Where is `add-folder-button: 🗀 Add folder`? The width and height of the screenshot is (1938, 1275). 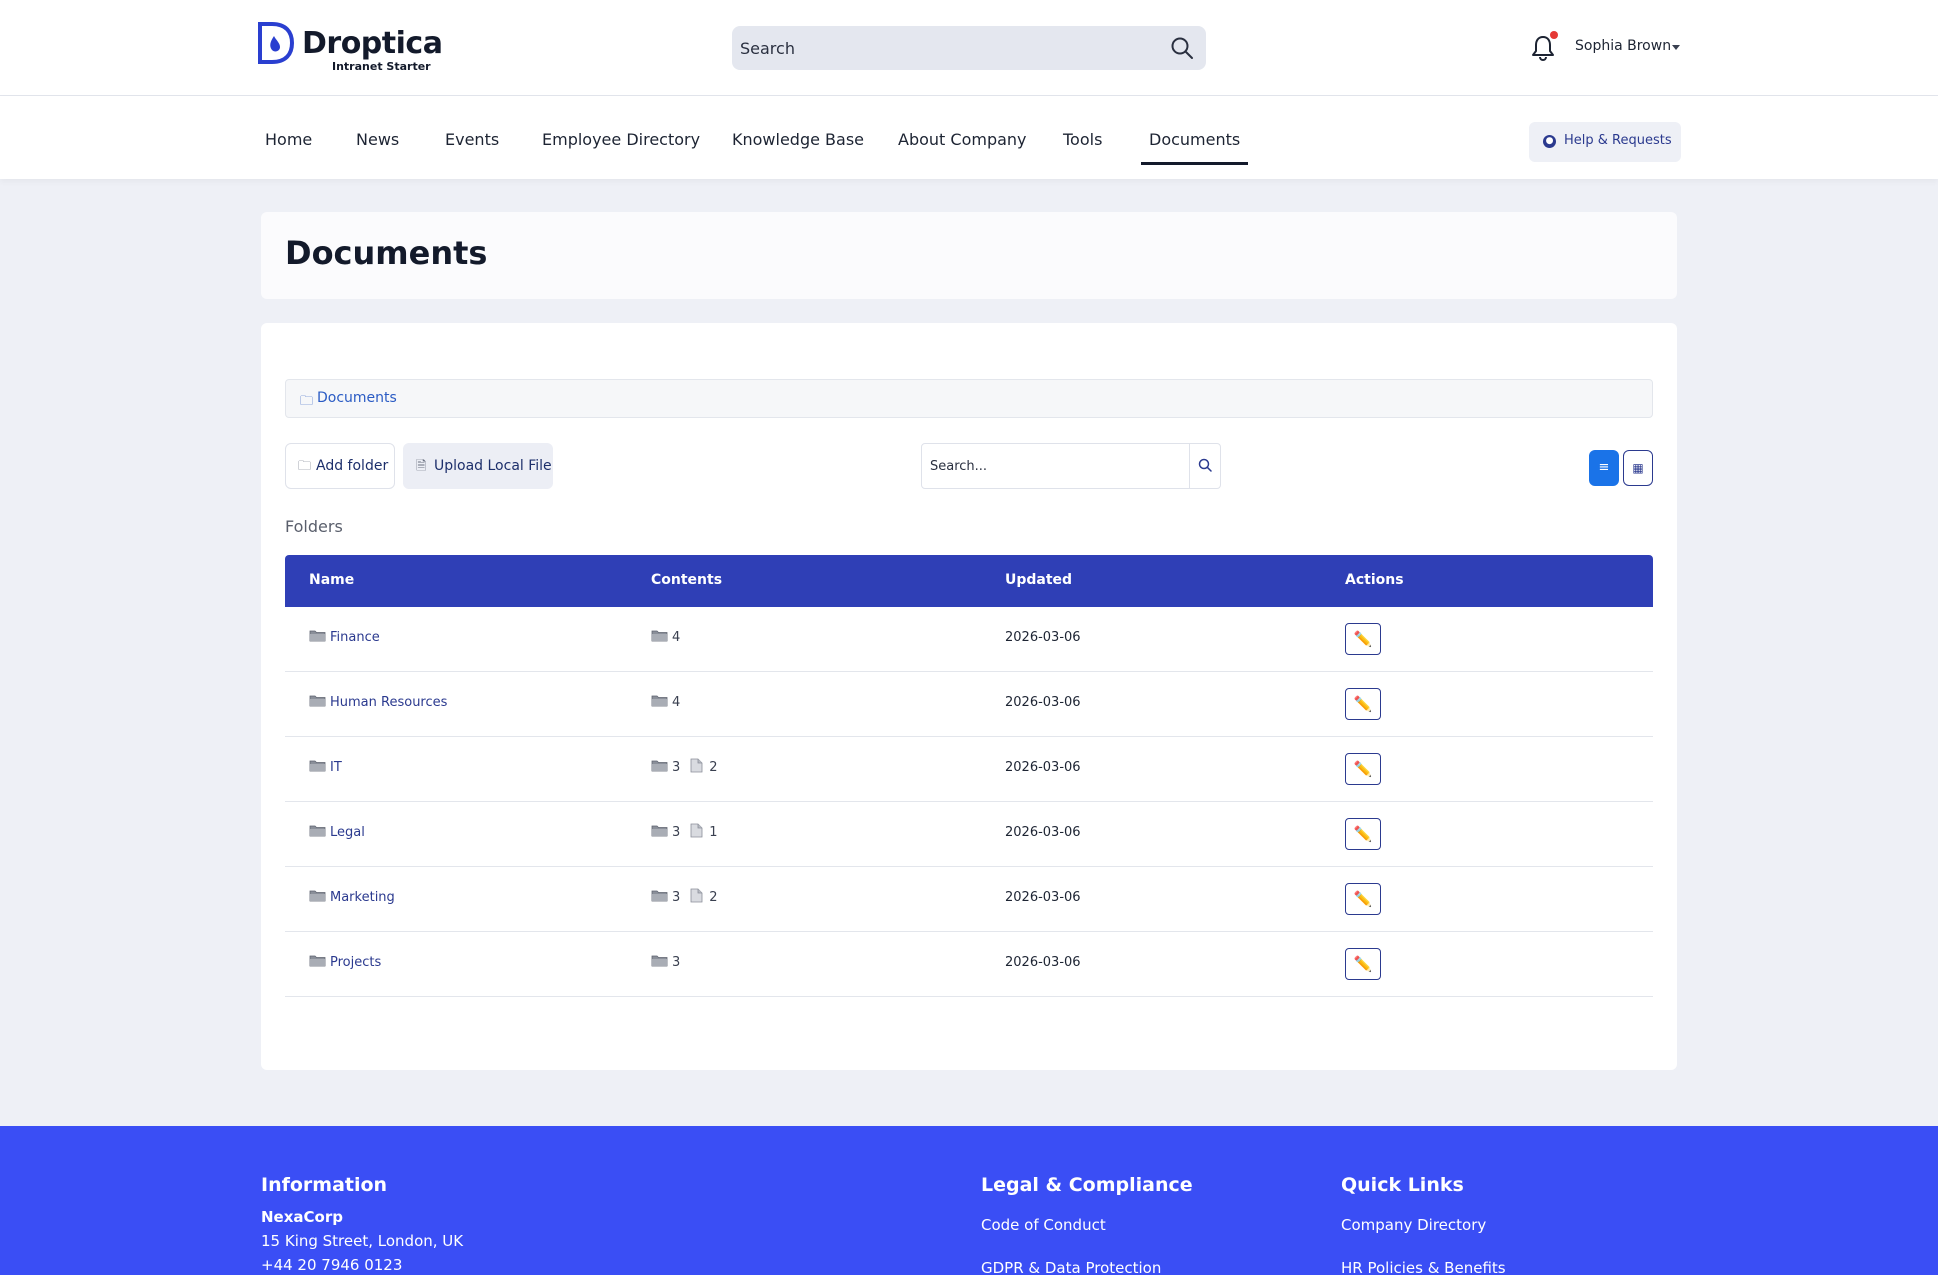 add-folder-button: 🗀 Add folder is located at coordinates (340, 466).